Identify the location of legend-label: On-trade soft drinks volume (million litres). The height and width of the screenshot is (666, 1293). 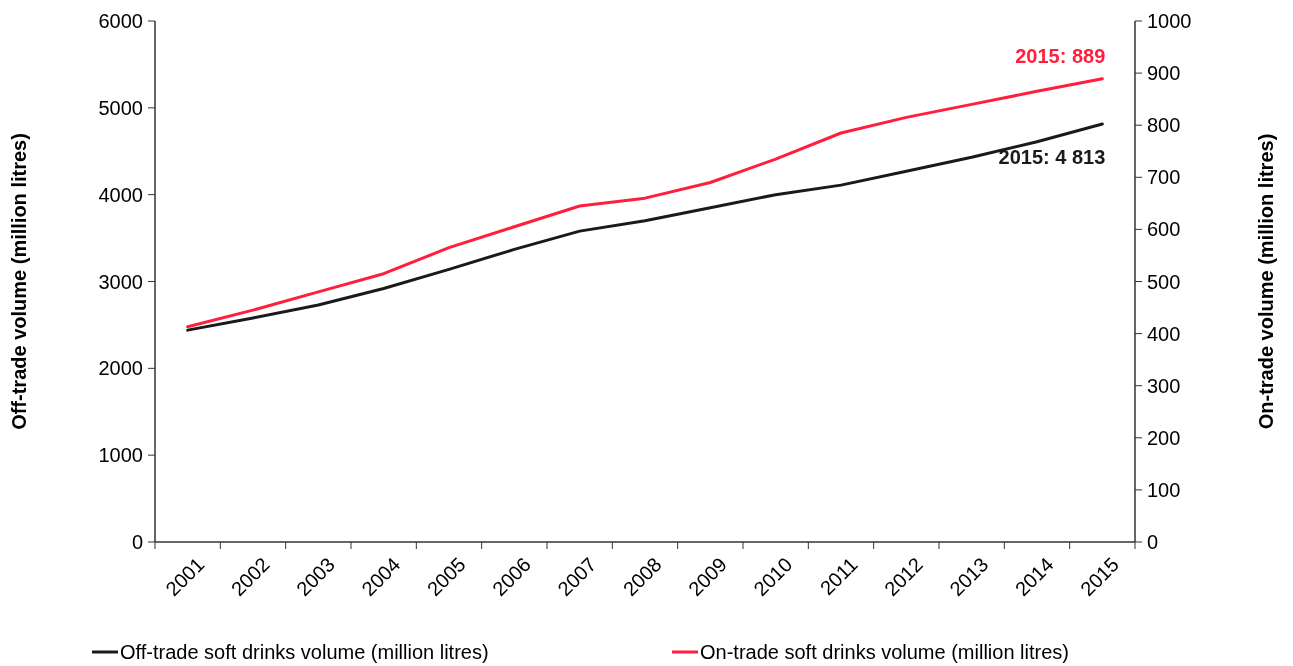
(884, 652).